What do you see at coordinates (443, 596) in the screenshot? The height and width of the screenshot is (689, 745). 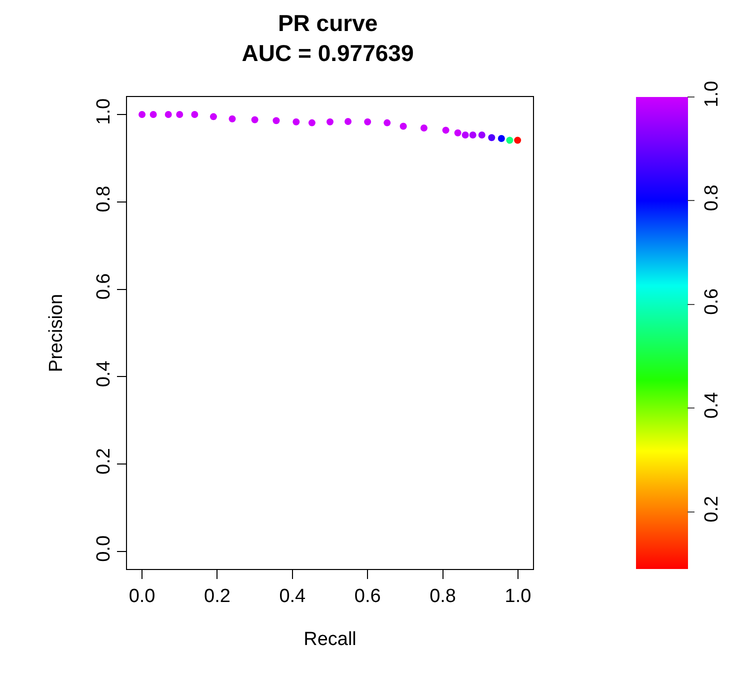 I see `x-tick-label: 0.8` at bounding box center [443, 596].